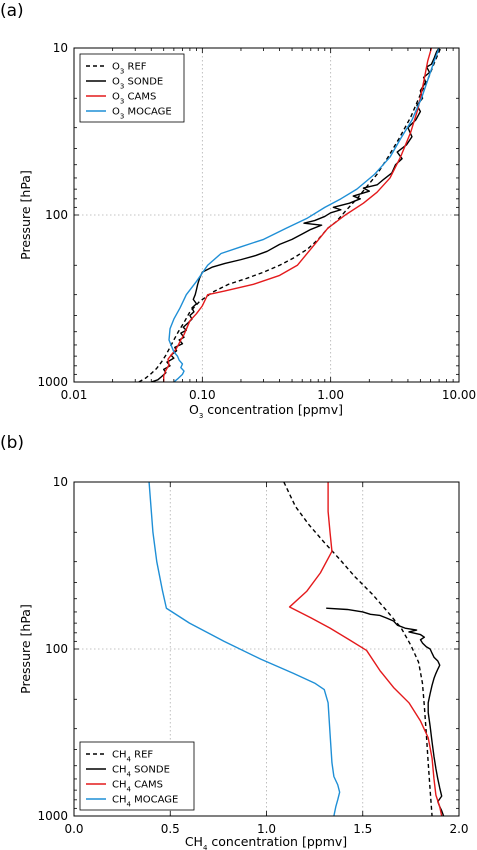  I want to click on panel-b-x-tick-label: 0.0, so click(73, 829).